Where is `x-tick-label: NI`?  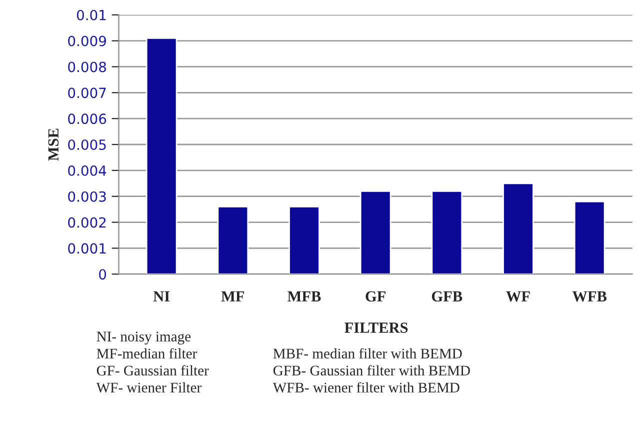 x-tick-label: NI is located at coordinates (161, 296).